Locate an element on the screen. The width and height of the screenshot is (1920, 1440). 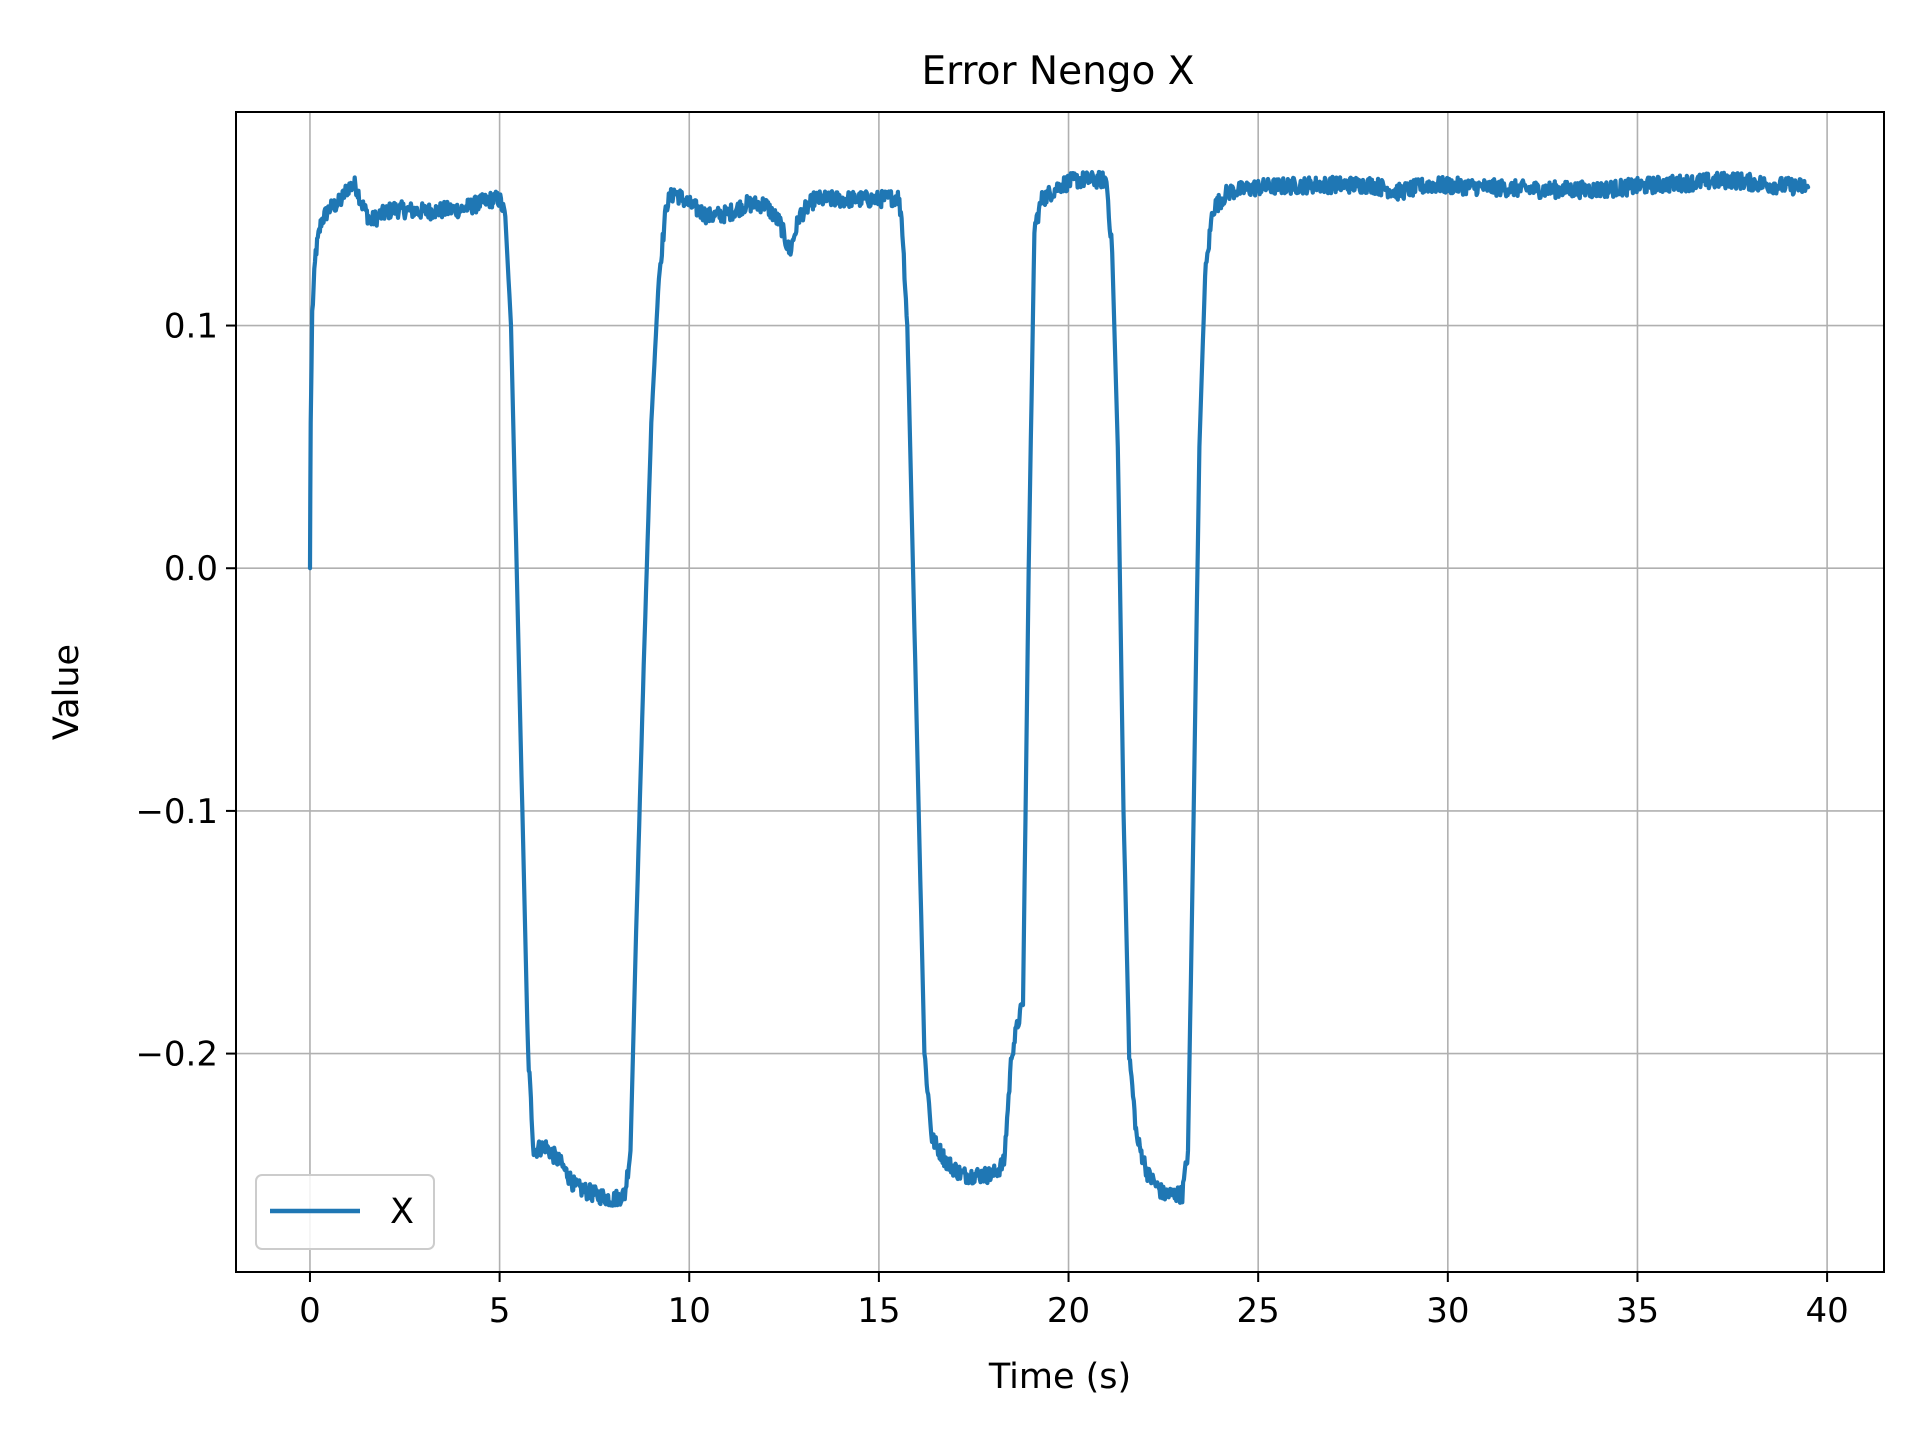
chart-title: Error Nengo X is located at coordinates (1057, 71).